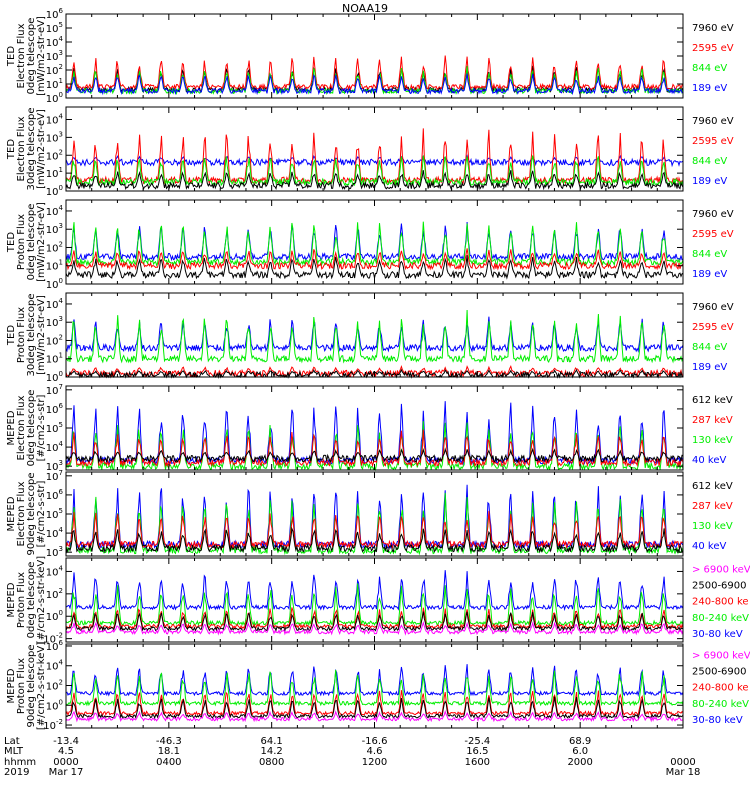 The image size is (750, 800). What do you see at coordinates (66, 741) in the screenshot?
I see `x-tick-label: -13.4` at bounding box center [66, 741].